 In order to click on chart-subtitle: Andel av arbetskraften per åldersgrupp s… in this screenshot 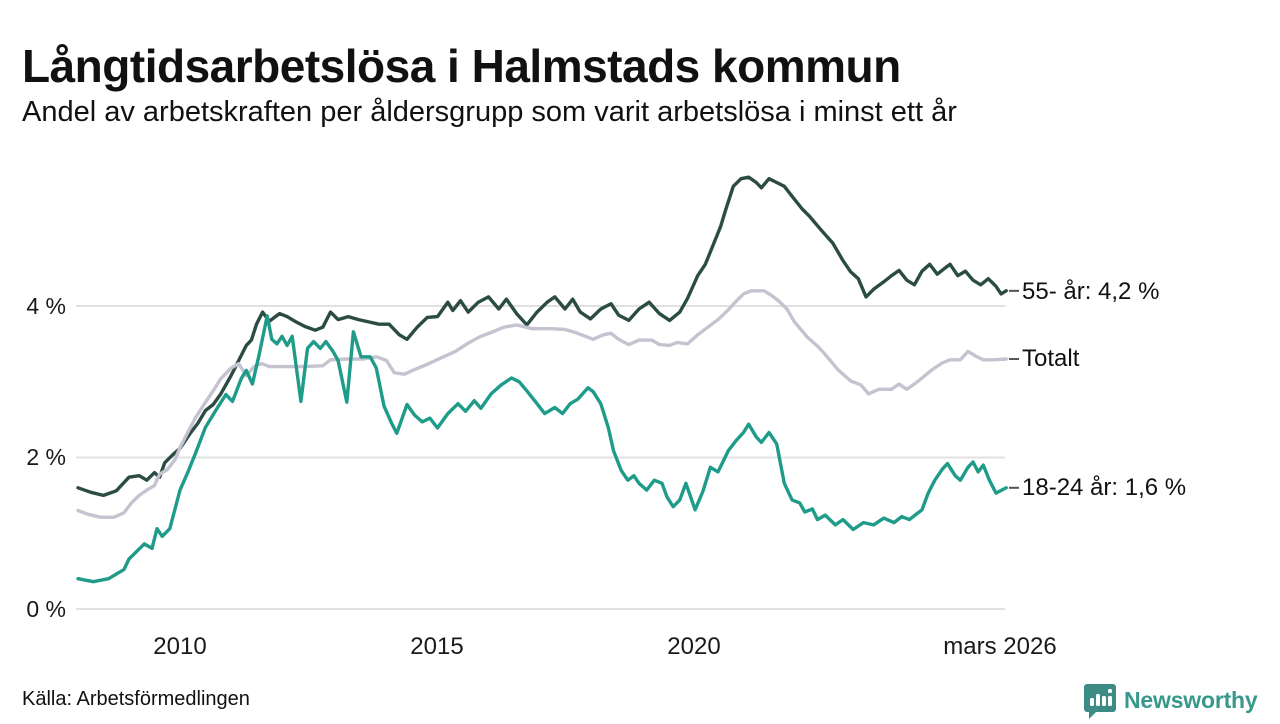, I will do `click(489, 112)`.